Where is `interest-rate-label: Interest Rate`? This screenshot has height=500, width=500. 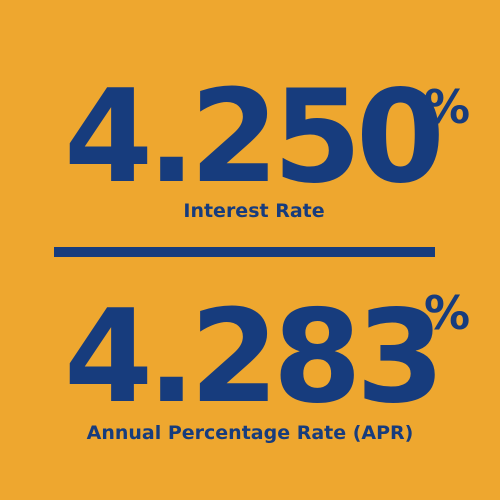 interest-rate-label: Interest Rate is located at coordinates (254, 211).